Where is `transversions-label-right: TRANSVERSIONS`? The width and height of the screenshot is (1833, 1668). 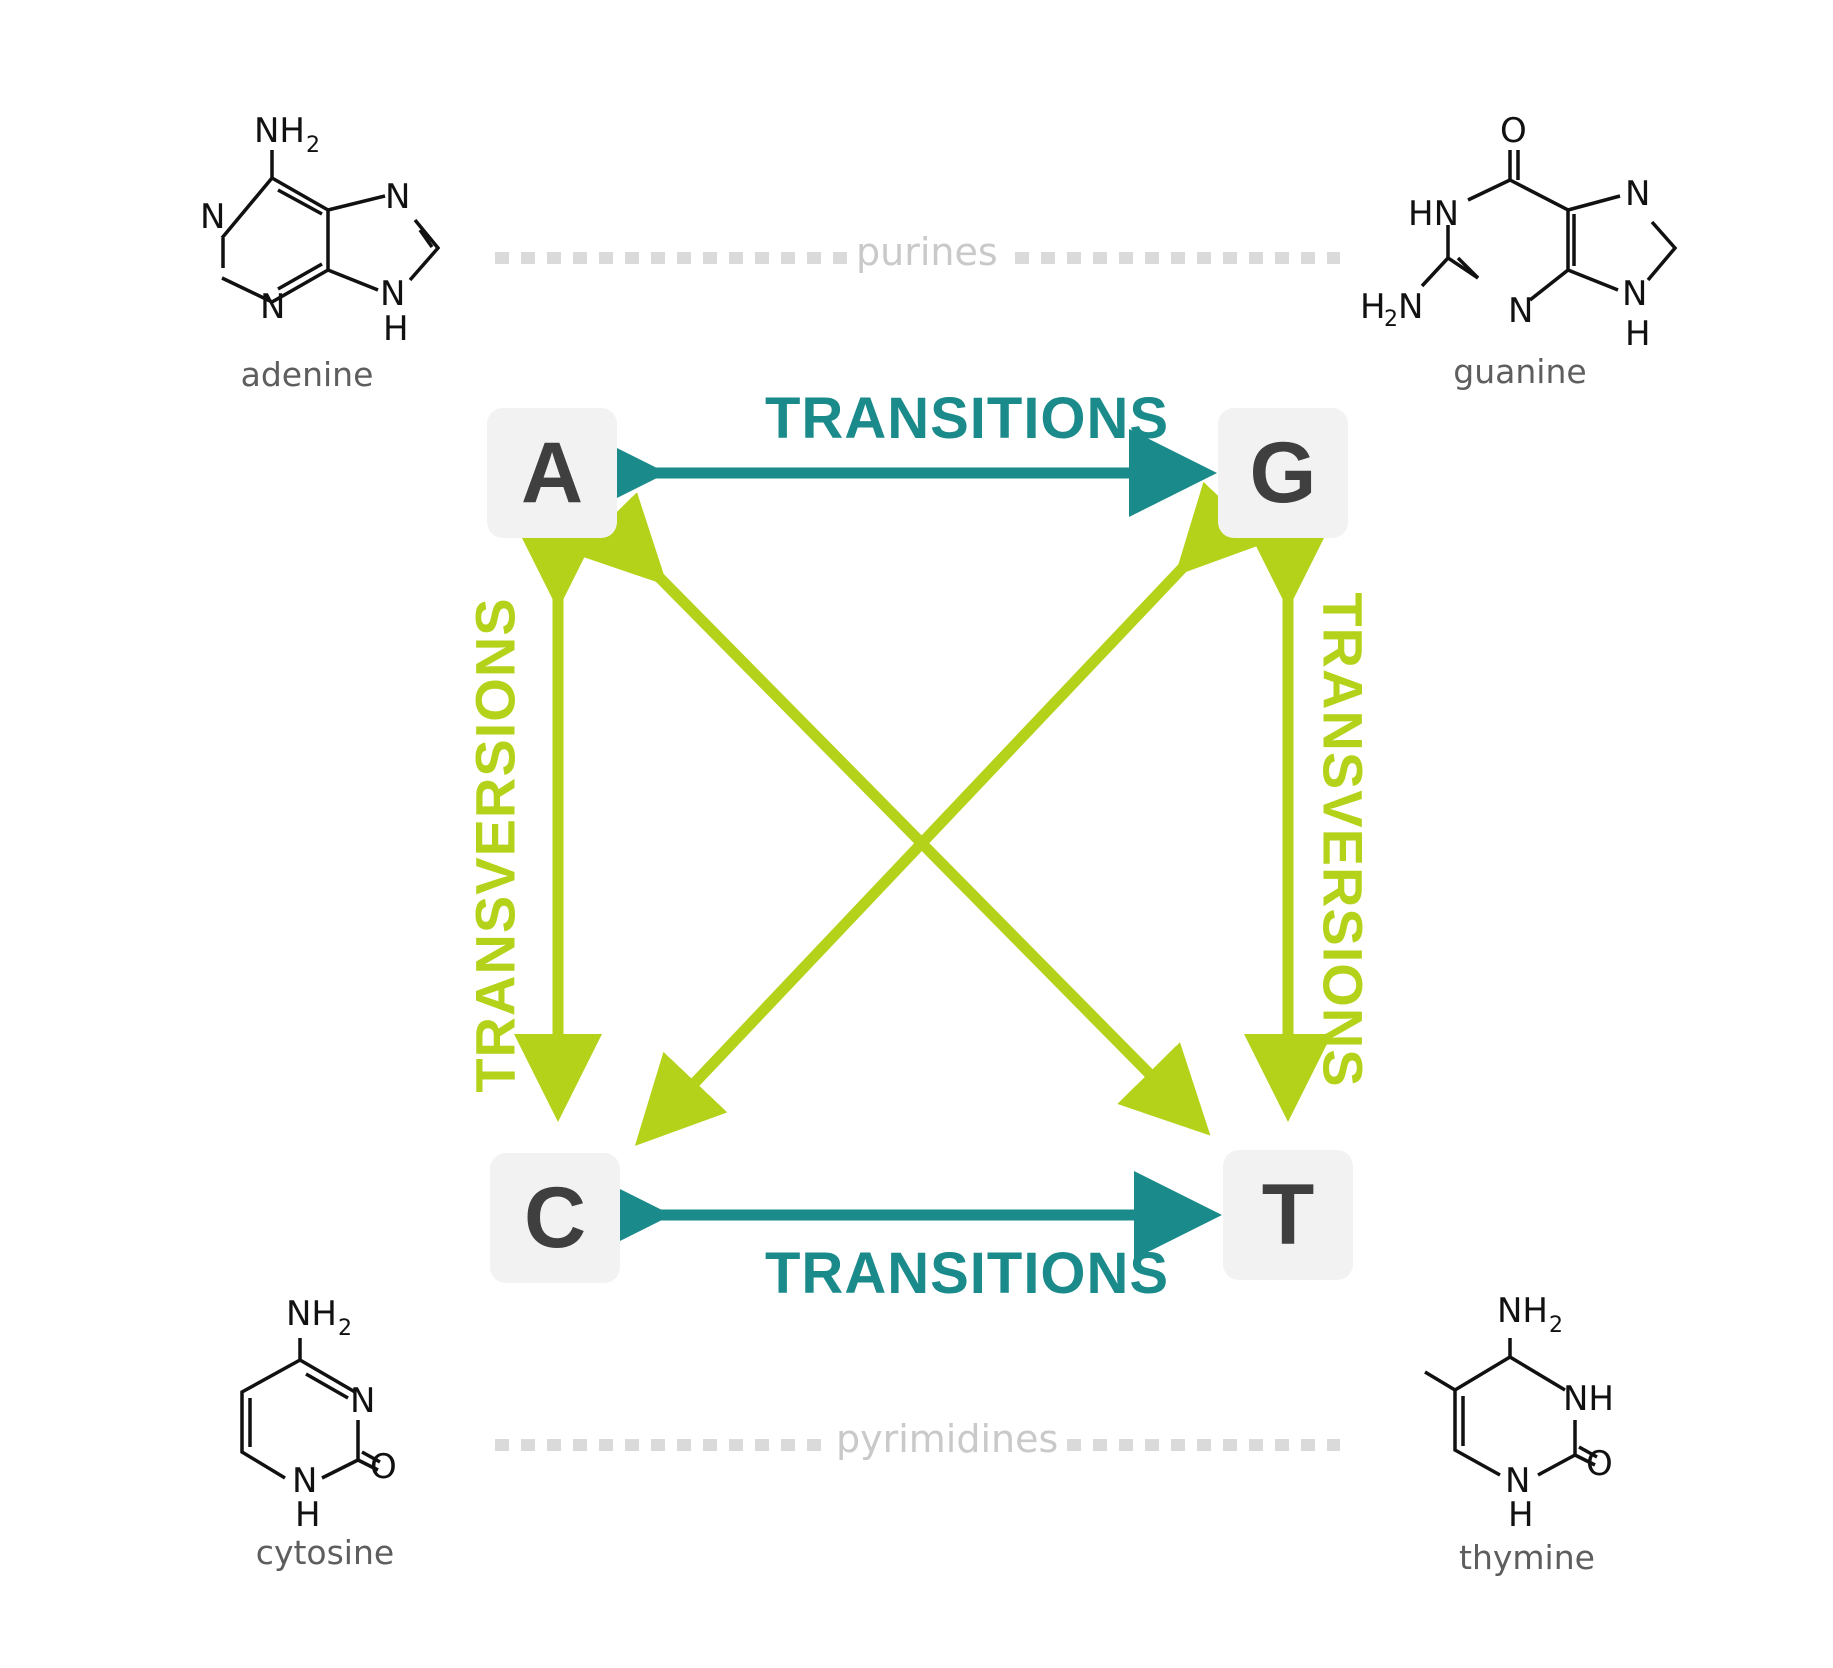 transversions-label-right: TRANSVERSIONS is located at coordinates (1343, 840).